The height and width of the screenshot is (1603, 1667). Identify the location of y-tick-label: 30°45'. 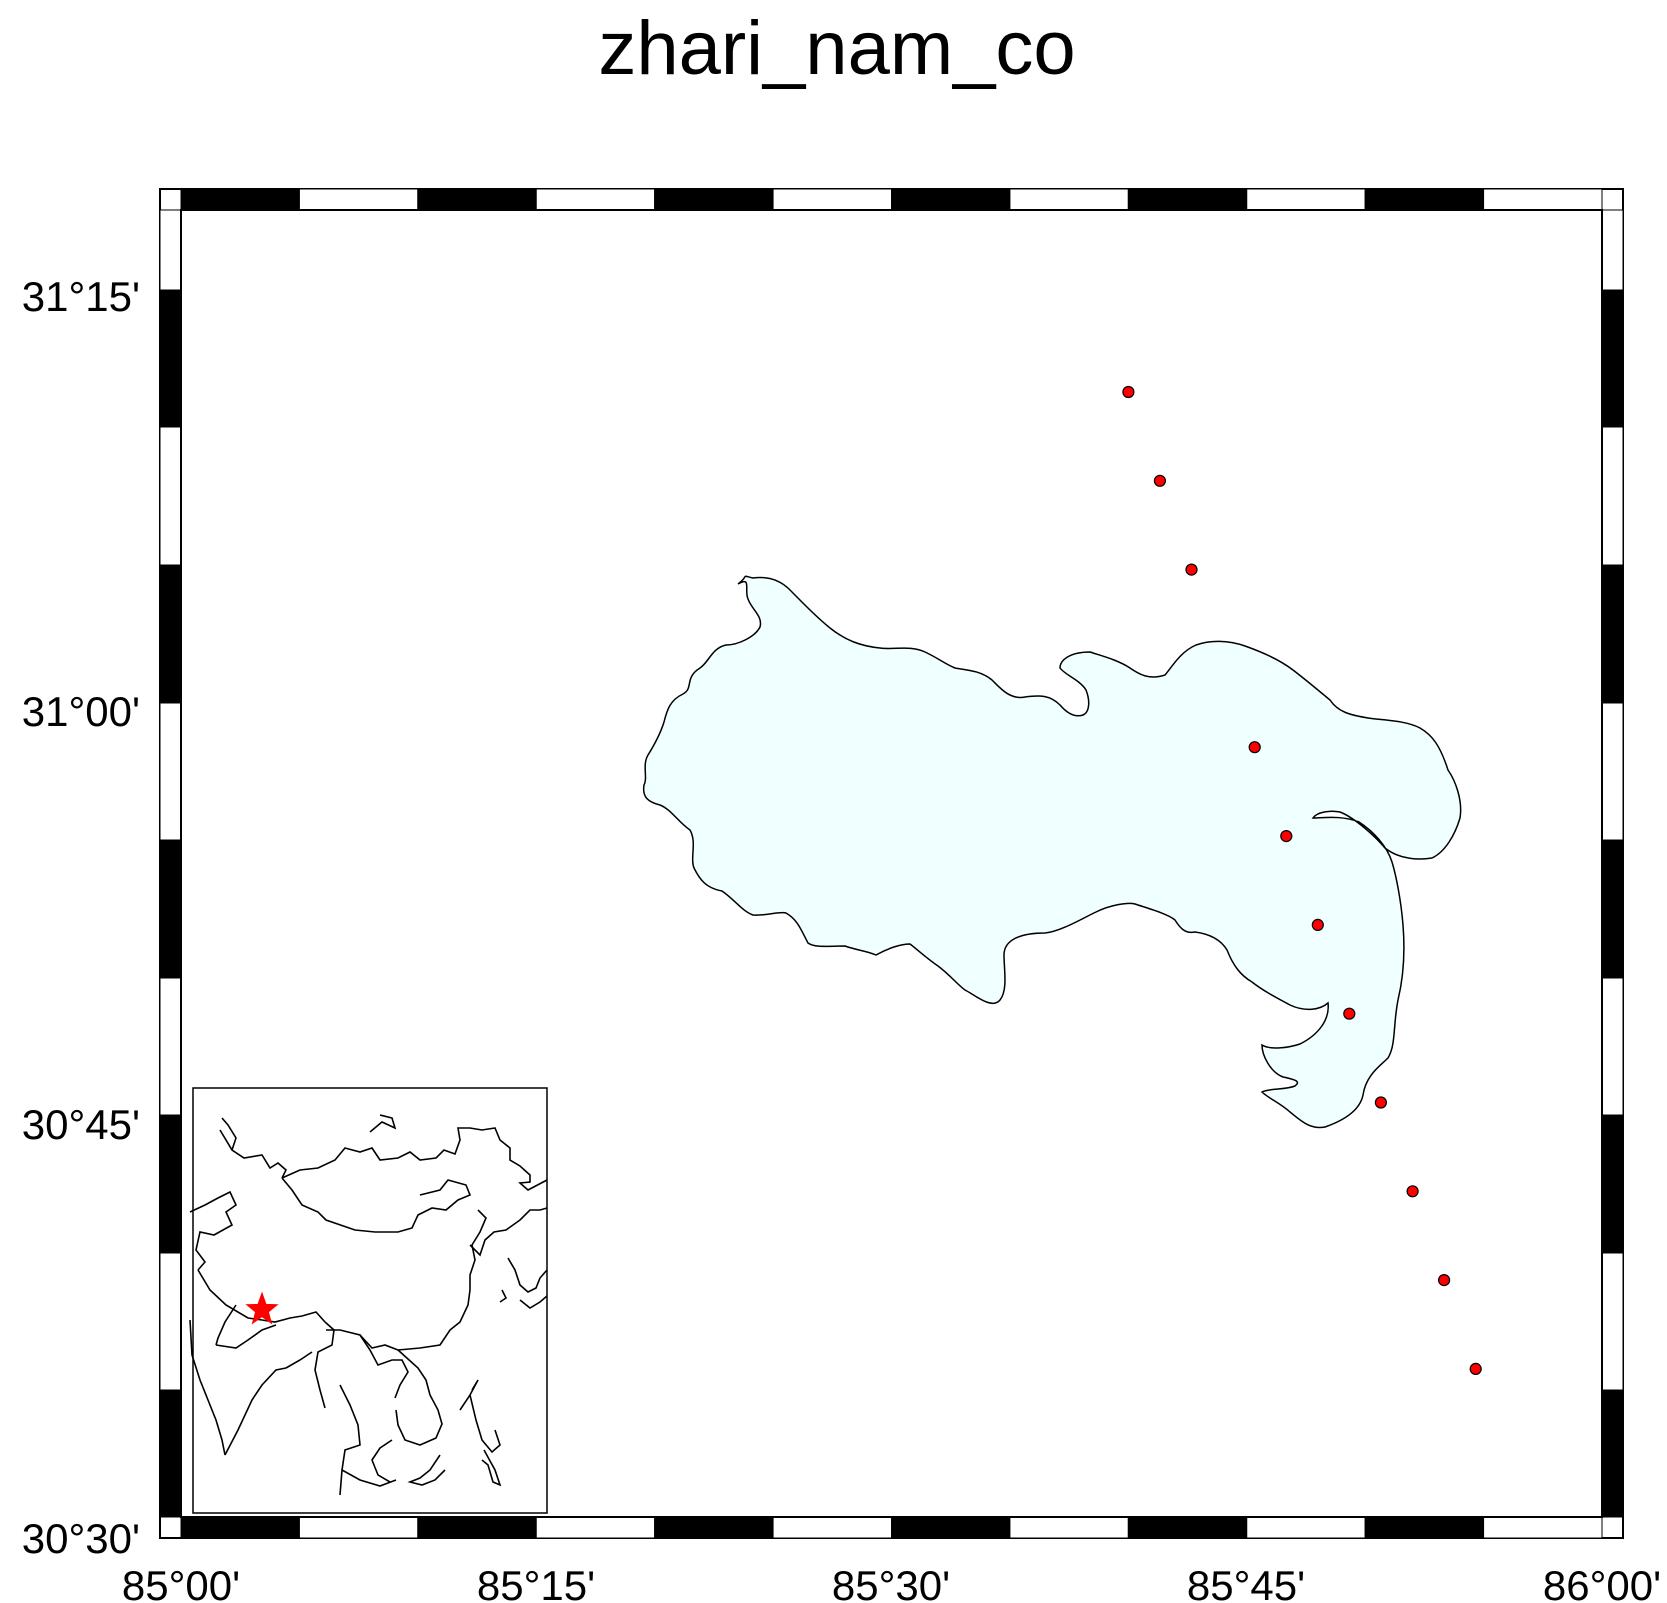
(81, 1124).